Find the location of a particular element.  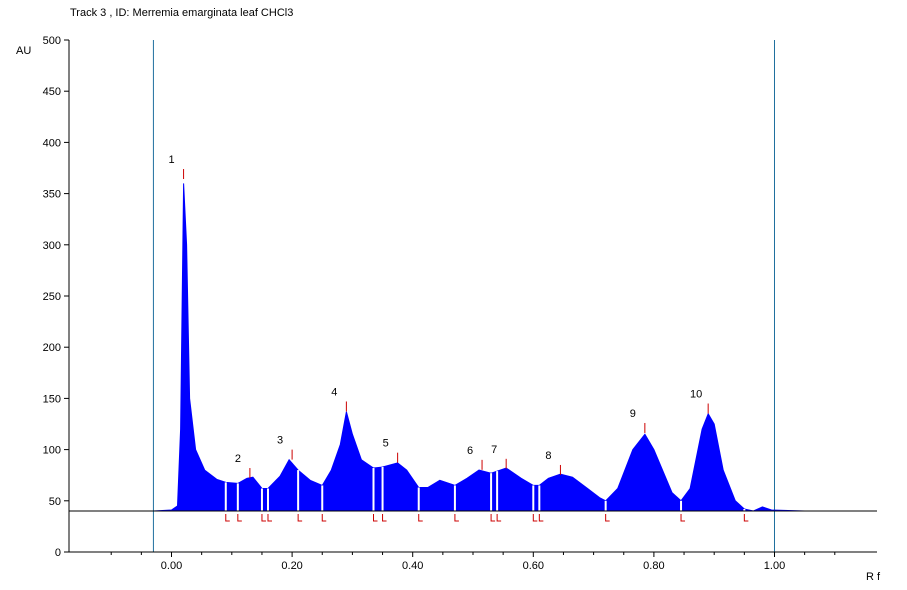

peak-label-8: 8 is located at coordinates (548, 456).